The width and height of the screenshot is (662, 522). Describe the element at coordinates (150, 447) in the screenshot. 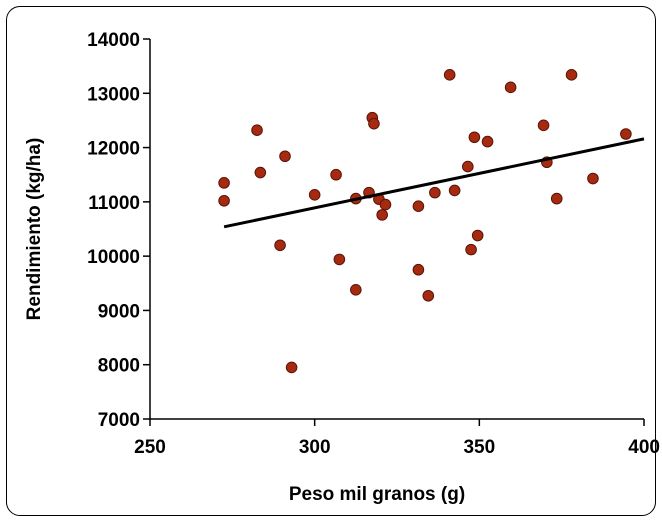

I see `x-tick-label: 250` at that location.